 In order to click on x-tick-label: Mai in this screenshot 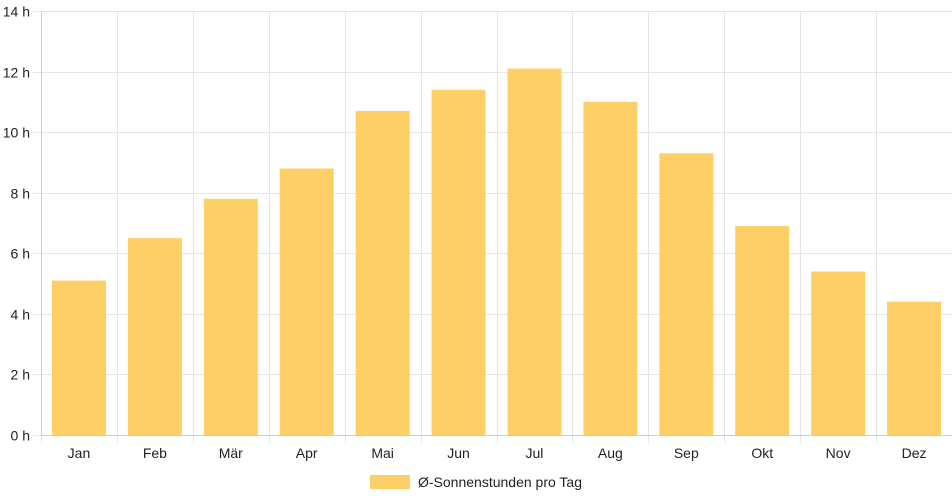, I will do `click(382, 453)`.